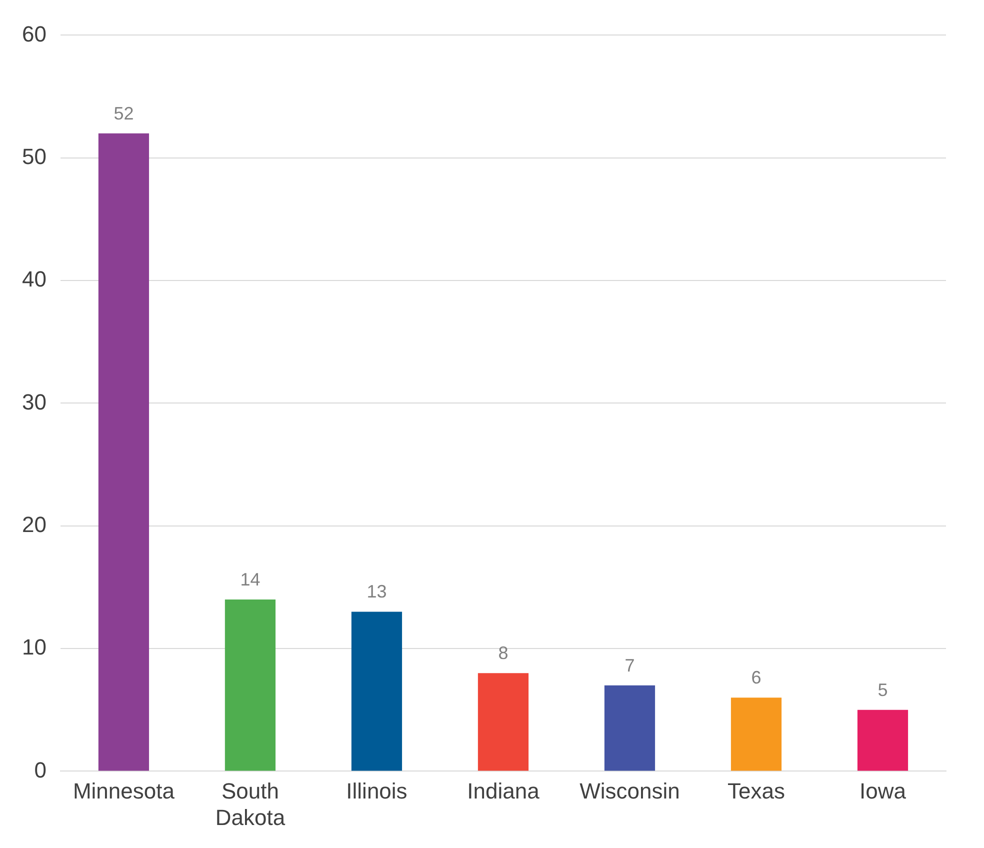 This screenshot has width=984, height=848. Describe the element at coordinates (34, 33) in the screenshot. I see `y-tick-label: 60` at that location.